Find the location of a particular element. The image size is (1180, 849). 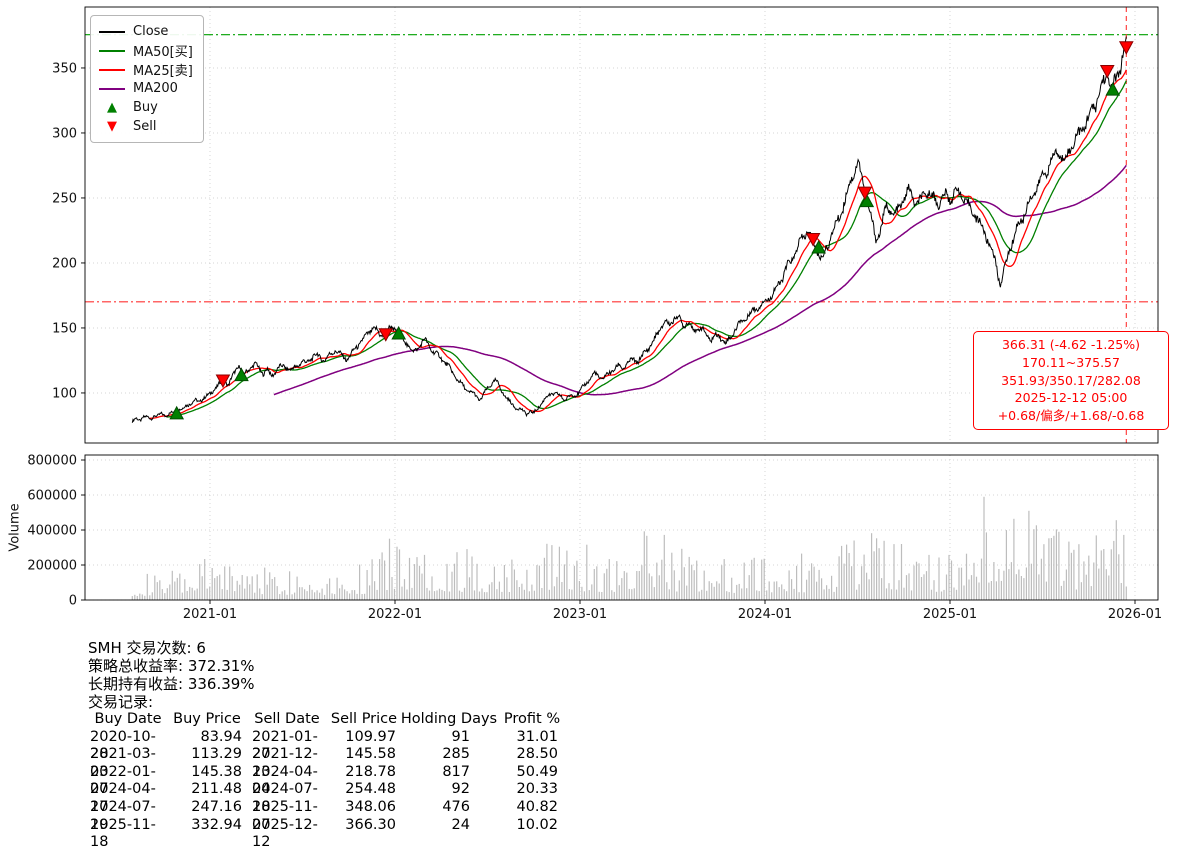

trade-cell: 2024-04-04 is located at coordinates (285, 780).